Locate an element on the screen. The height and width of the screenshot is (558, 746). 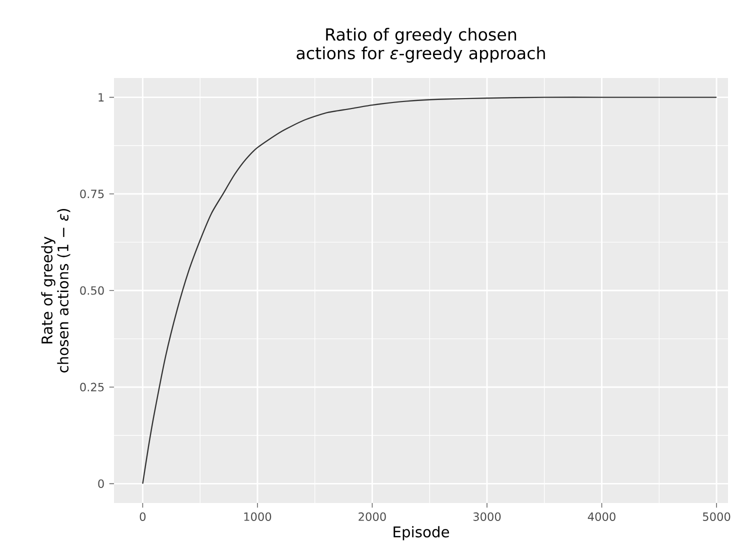
y-tick-label: 1 is located at coordinates (101, 97).